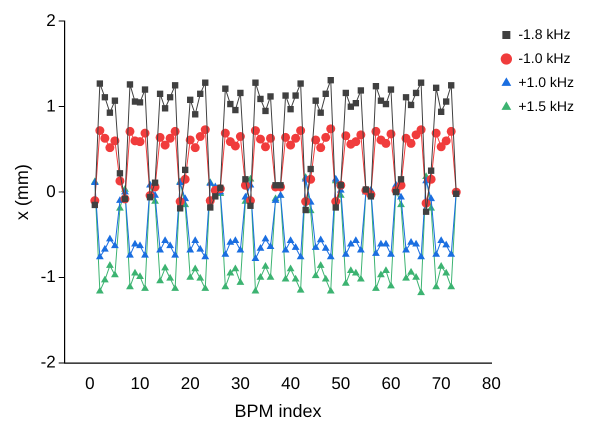  What do you see at coordinates (51, 20) in the screenshot?
I see `y-tick-label: 2` at bounding box center [51, 20].